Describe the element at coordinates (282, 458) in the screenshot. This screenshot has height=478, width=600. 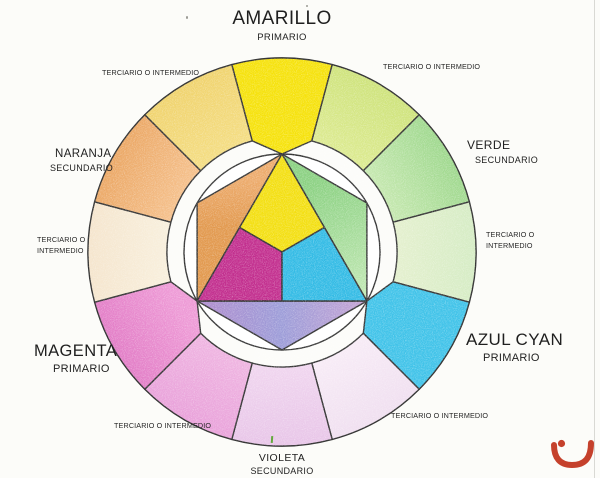
I see `label-violeta-title: VIOLETA` at that location.